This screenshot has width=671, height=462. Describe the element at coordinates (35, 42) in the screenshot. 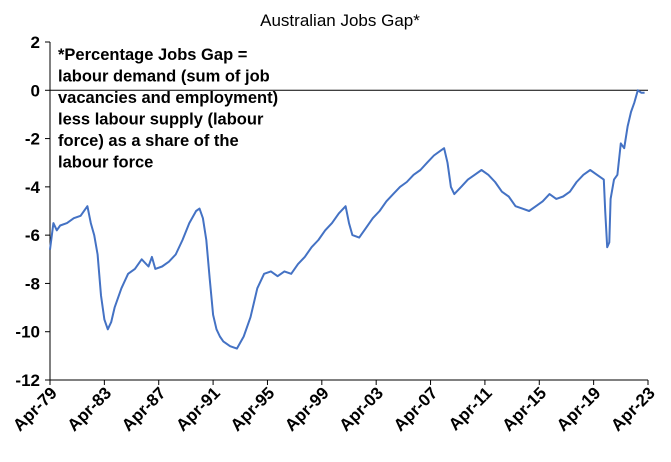

I see `y-tick-label: 2` at that location.